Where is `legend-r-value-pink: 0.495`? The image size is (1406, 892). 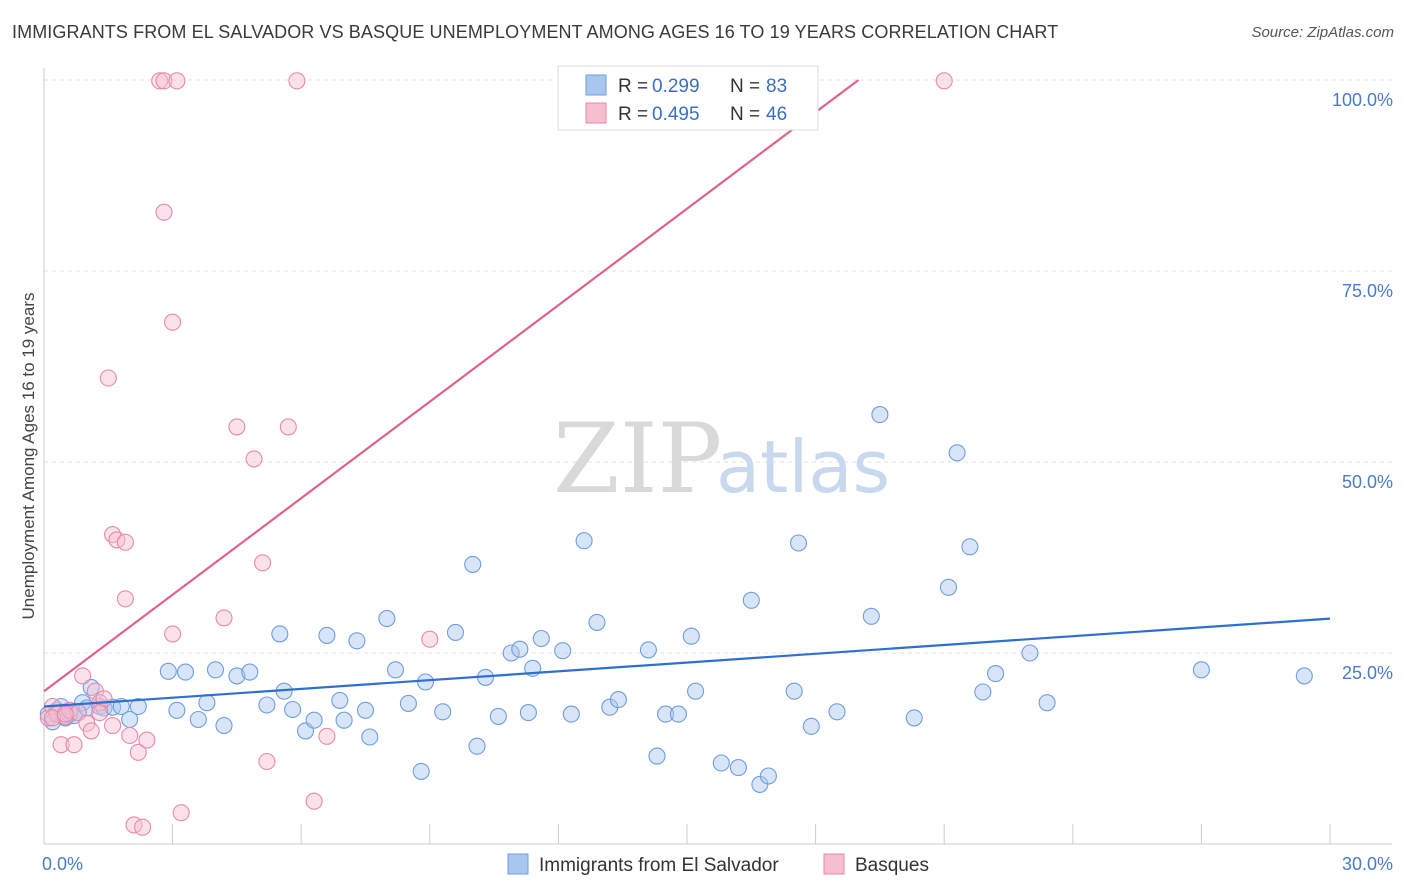 legend-r-value-pink: 0.495 is located at coordinates (676, 114).